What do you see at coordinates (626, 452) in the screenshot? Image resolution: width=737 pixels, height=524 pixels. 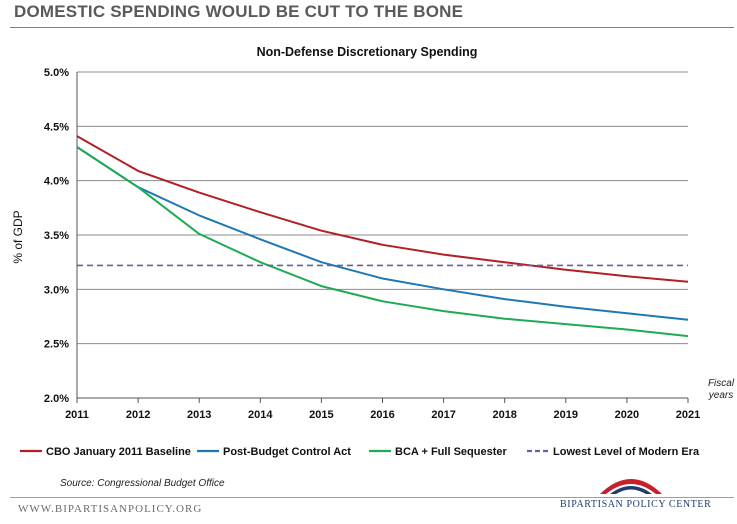 I see `legend-label-4: Lowest Level of Modern Era` at bounding box center [626, 452].